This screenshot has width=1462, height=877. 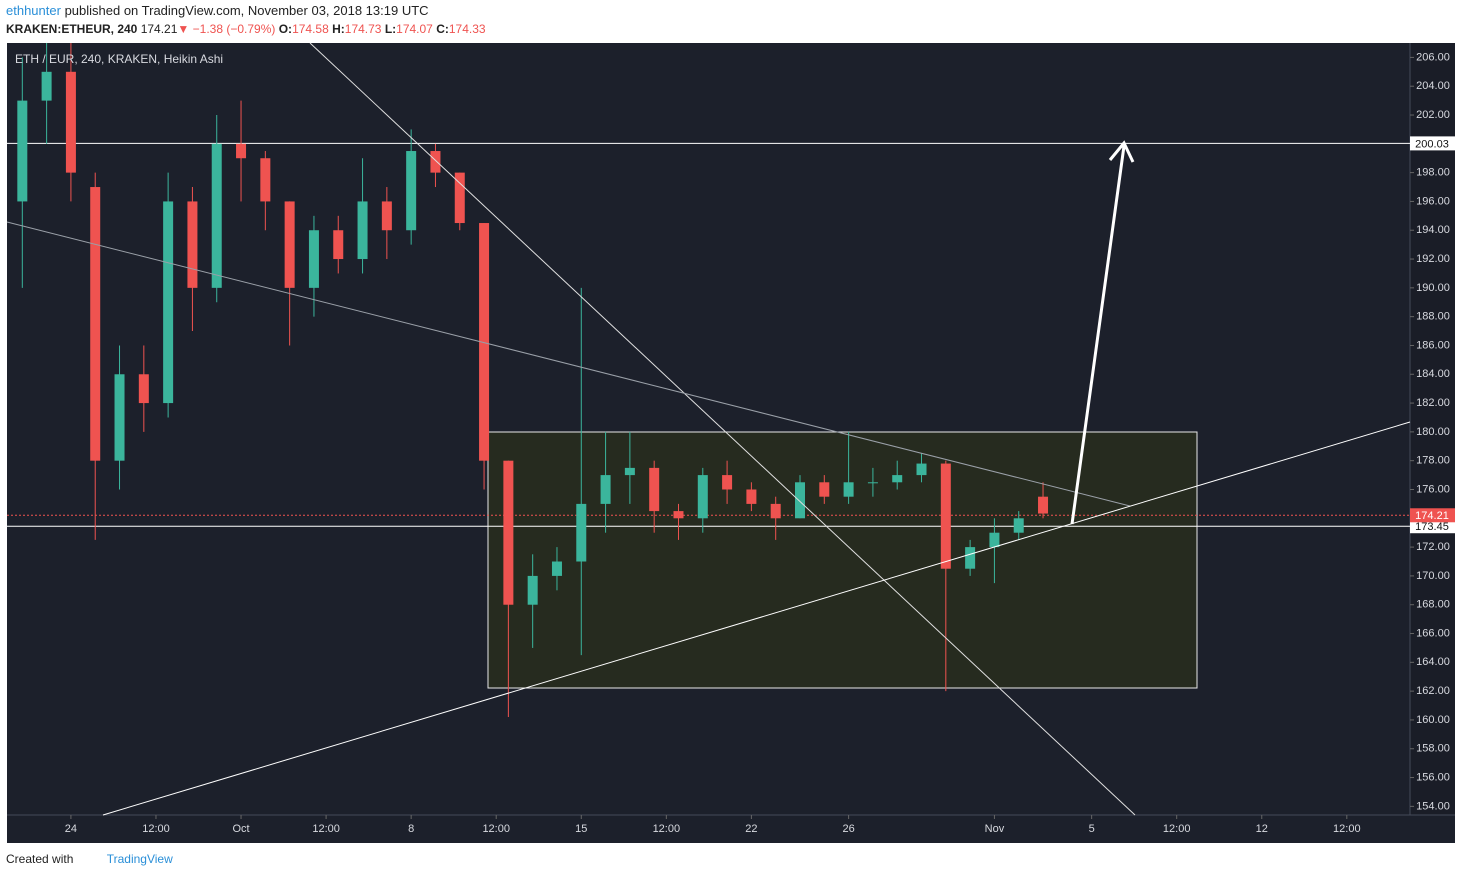 What do you see at coordinates (1433, 317) in the screenshot?
I see `y-tick-label: 188.00` at bounding box center [1433, 317].